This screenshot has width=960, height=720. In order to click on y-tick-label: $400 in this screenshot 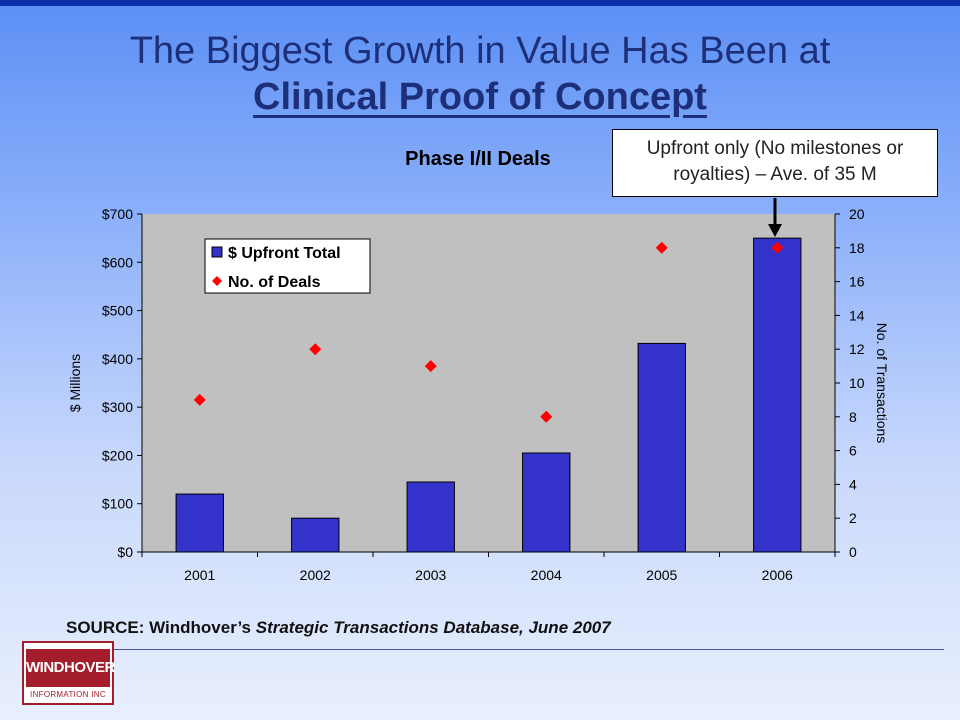, I will do `click(117, 359)`.